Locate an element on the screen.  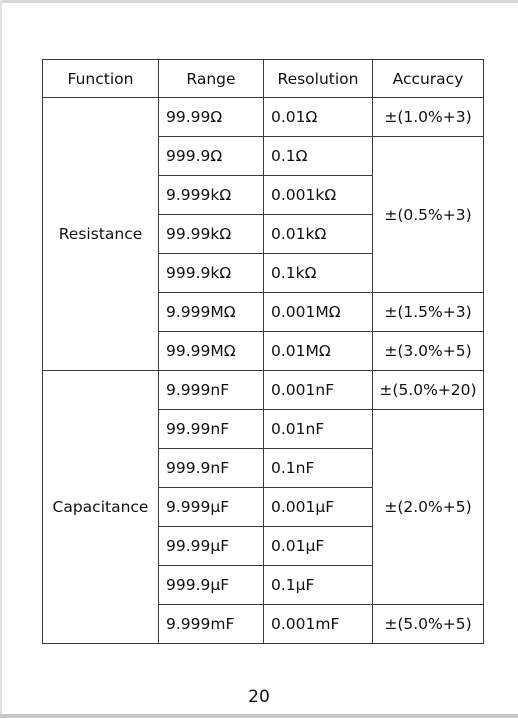
table-row: 99.99kΩ 0.01kΩ is located at coordinates (263, 234).